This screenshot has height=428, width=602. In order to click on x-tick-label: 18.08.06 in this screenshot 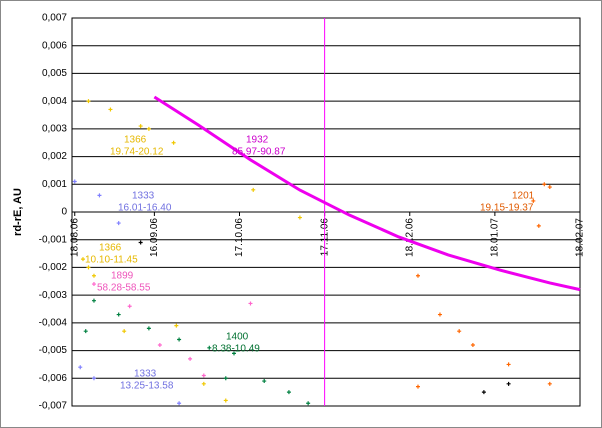, I will do `click(74, 237)`.